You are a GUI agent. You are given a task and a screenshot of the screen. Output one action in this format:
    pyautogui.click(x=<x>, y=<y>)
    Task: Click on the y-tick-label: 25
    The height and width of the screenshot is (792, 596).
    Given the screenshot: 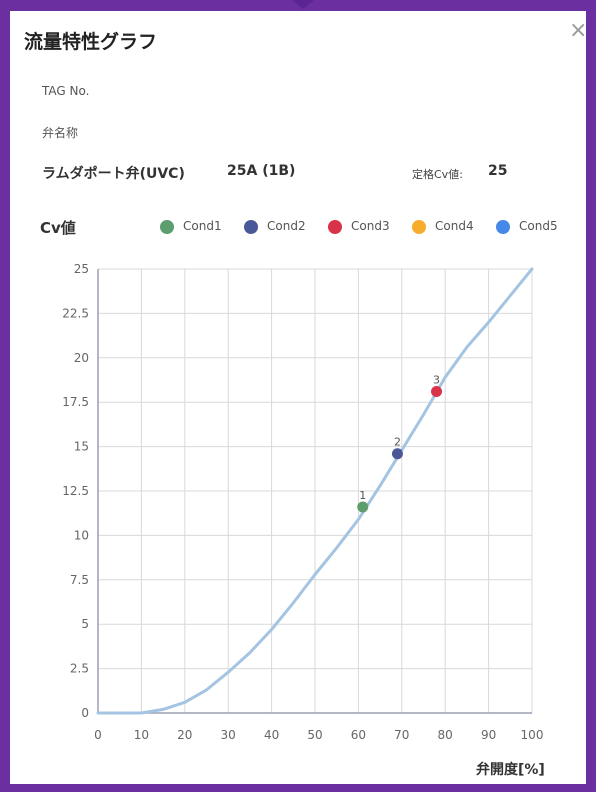 What is the action you would take?
    pyautogui.click(x=81, y=269)
    